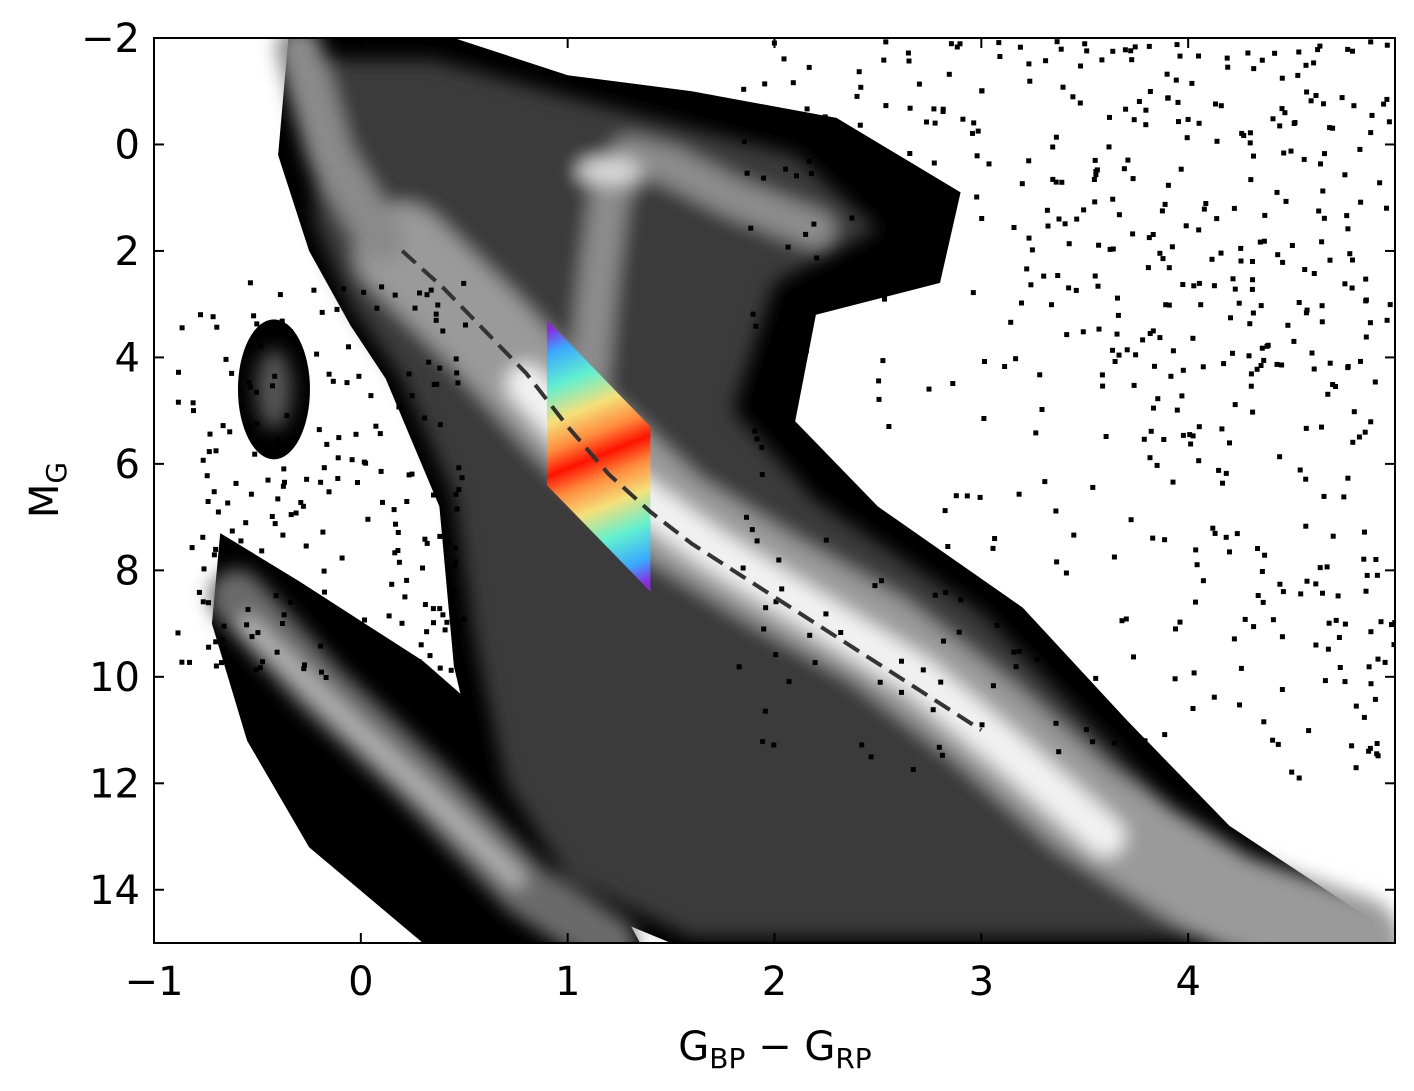  Describe the element at coordinates (609, 171) in the screenshot. I see `red-clump` at that location.